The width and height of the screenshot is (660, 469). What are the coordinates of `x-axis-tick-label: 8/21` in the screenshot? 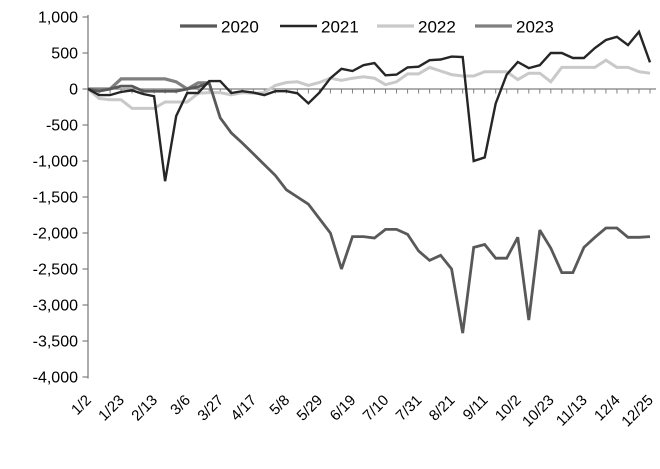 It's located at (442, 408).